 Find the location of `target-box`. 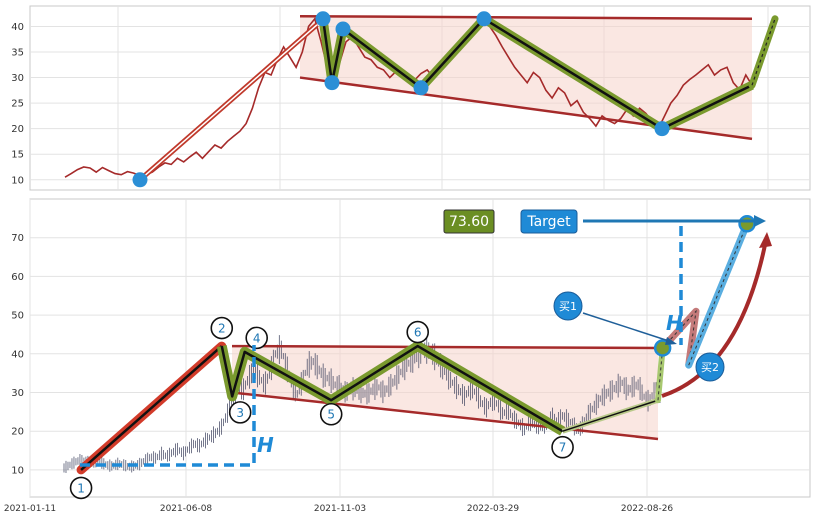

target-box is located at coordinates (549, 221).